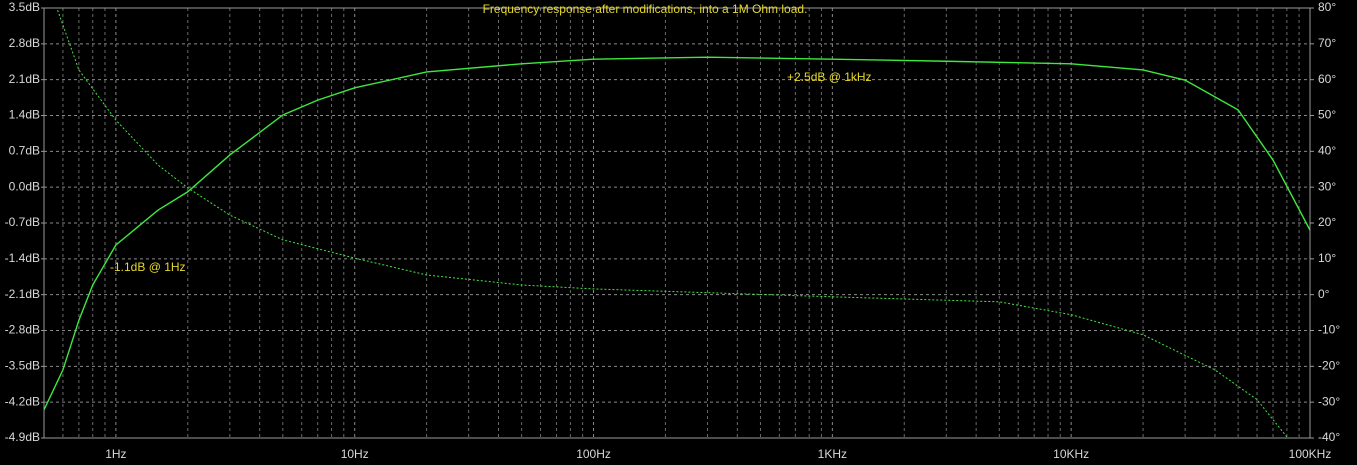 This screenshot has height=465, width=1357. I want to click on y-tick-label: -4.2dB, so click(22, 401).